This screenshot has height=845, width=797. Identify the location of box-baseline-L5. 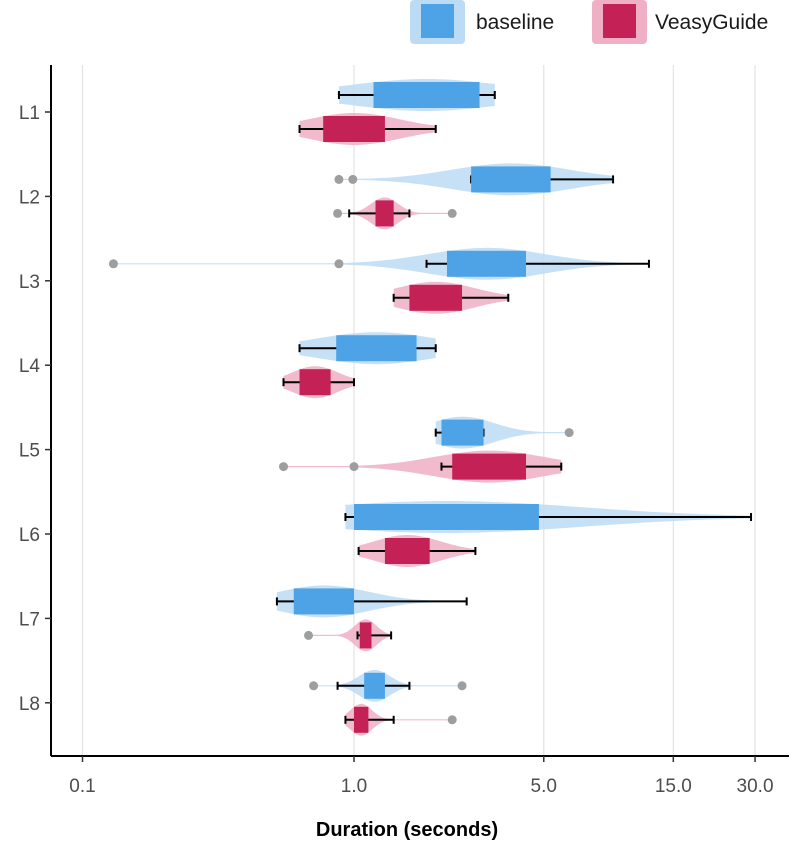
(462, 432).